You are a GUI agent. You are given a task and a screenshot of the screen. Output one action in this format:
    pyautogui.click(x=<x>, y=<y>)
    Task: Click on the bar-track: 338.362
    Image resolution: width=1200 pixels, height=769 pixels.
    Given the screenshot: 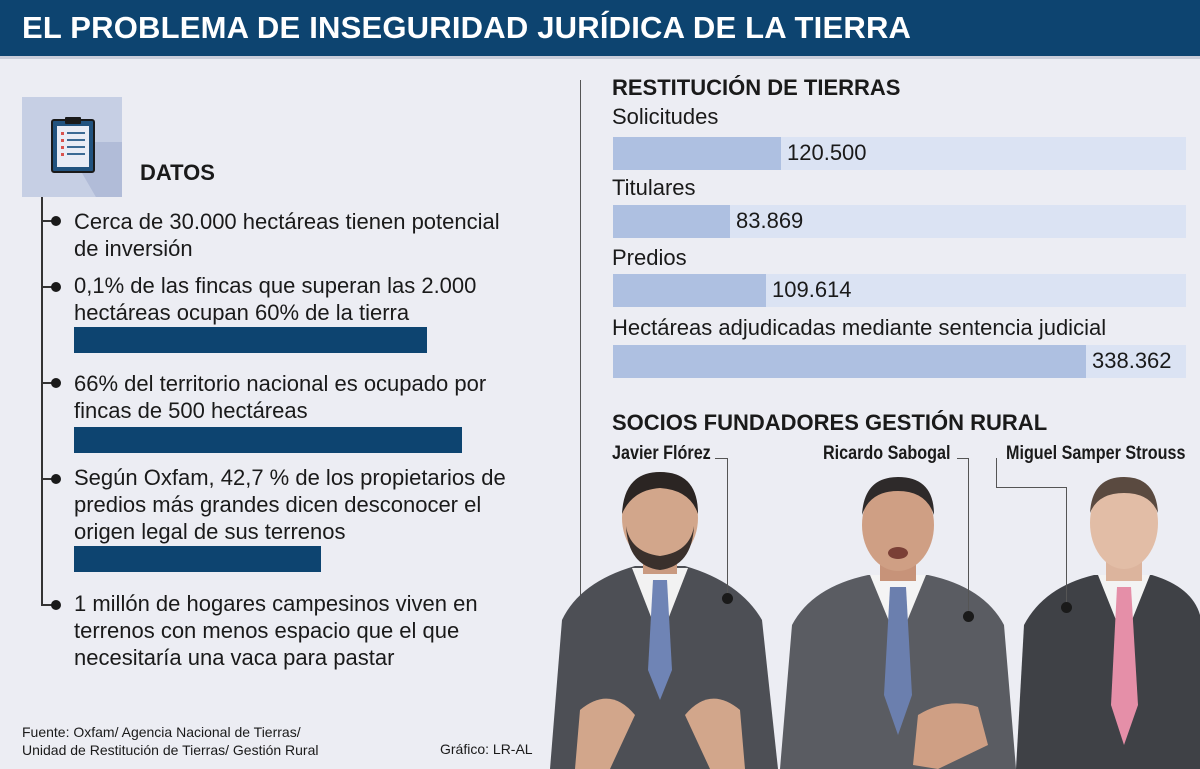 What is the action you would take?
    pyautogui.click(x=899, y=361)
    